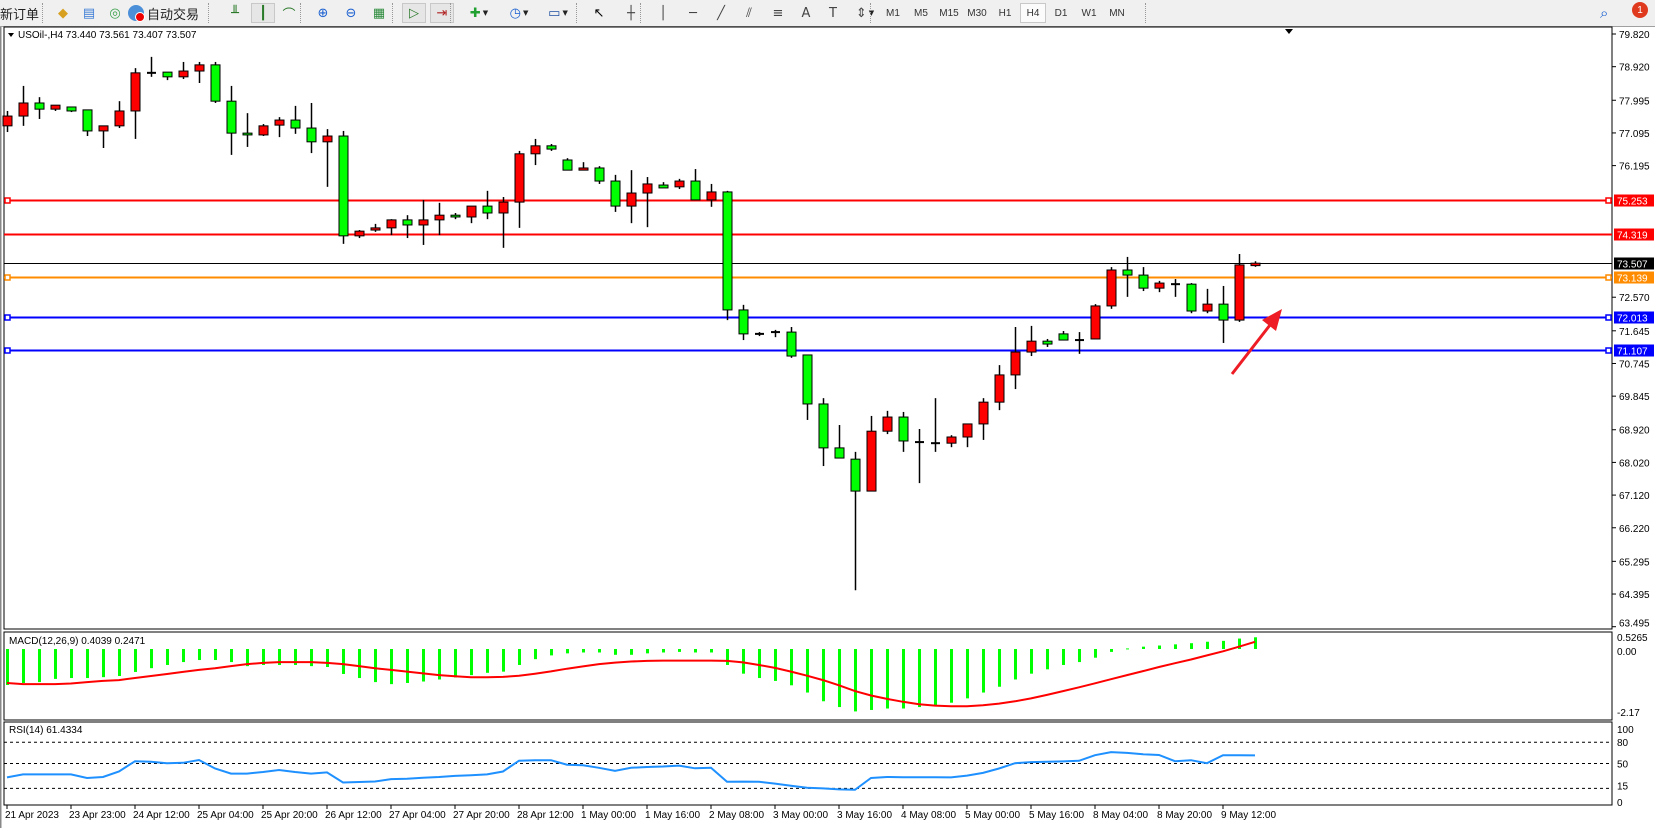 The height and width of the screenshot is (828, 1655). What do you see at coordinates (928, 815) in the screenshot?
I see `time-axis-label: 4 May 08:00` at bounding box center [928, 815].